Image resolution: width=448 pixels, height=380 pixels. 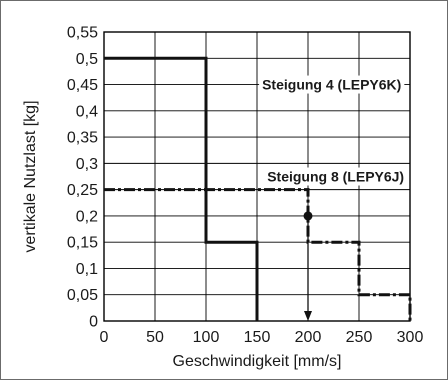 I want to click on y-tick-label: 0,35, so click(x=82, y=138).